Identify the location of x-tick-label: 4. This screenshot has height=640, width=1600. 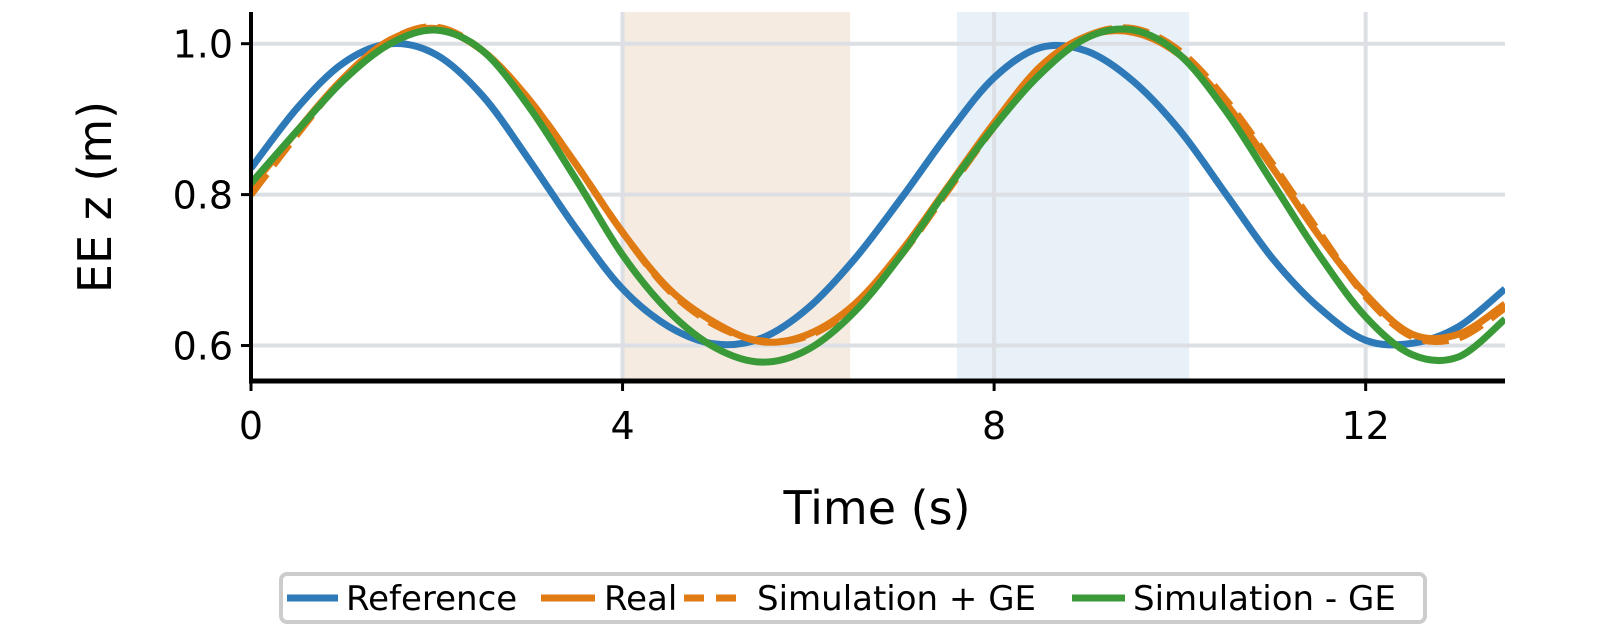
(622, 426).